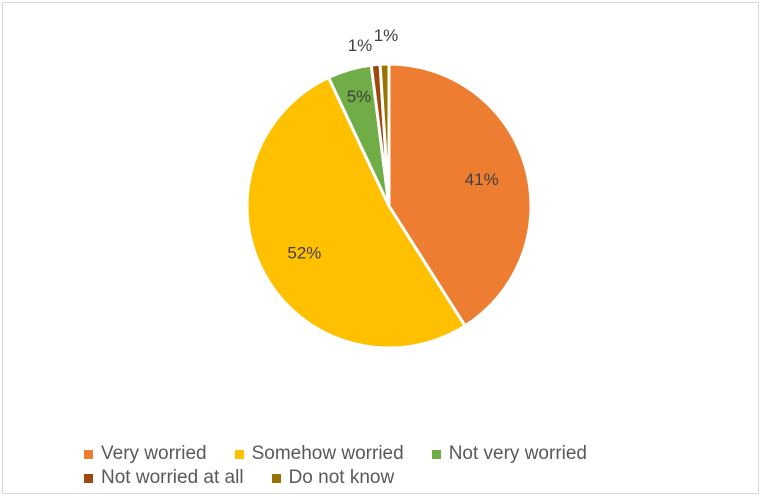  What do you see at coordinates (436, 454) in the screenshot?
I see `legend-swatch-not-very-worried` at bounding box center [436, 454].